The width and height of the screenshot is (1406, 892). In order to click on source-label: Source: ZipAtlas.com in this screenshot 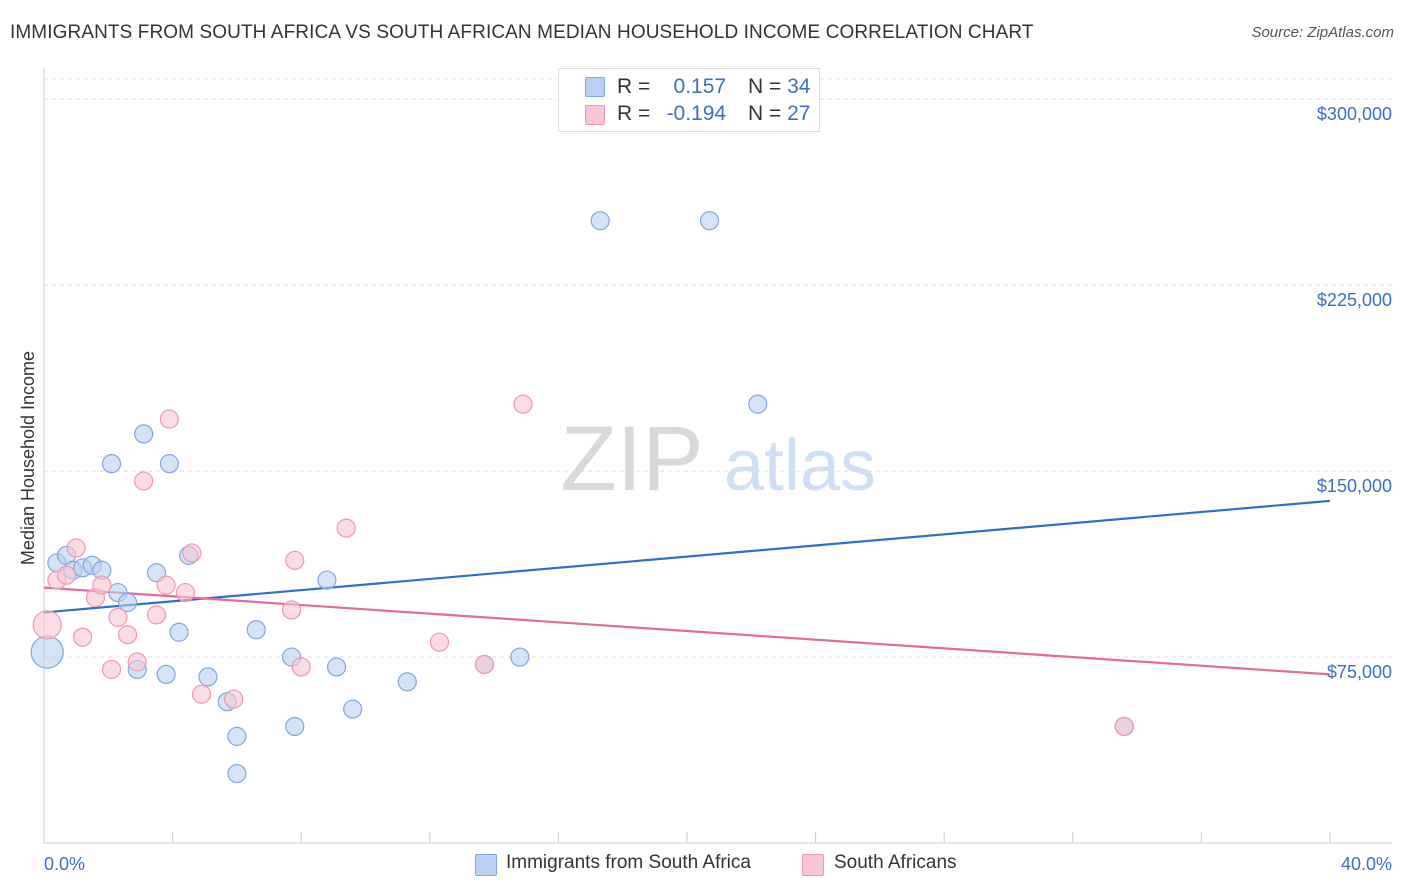, I will do `click(1322, 32)`.